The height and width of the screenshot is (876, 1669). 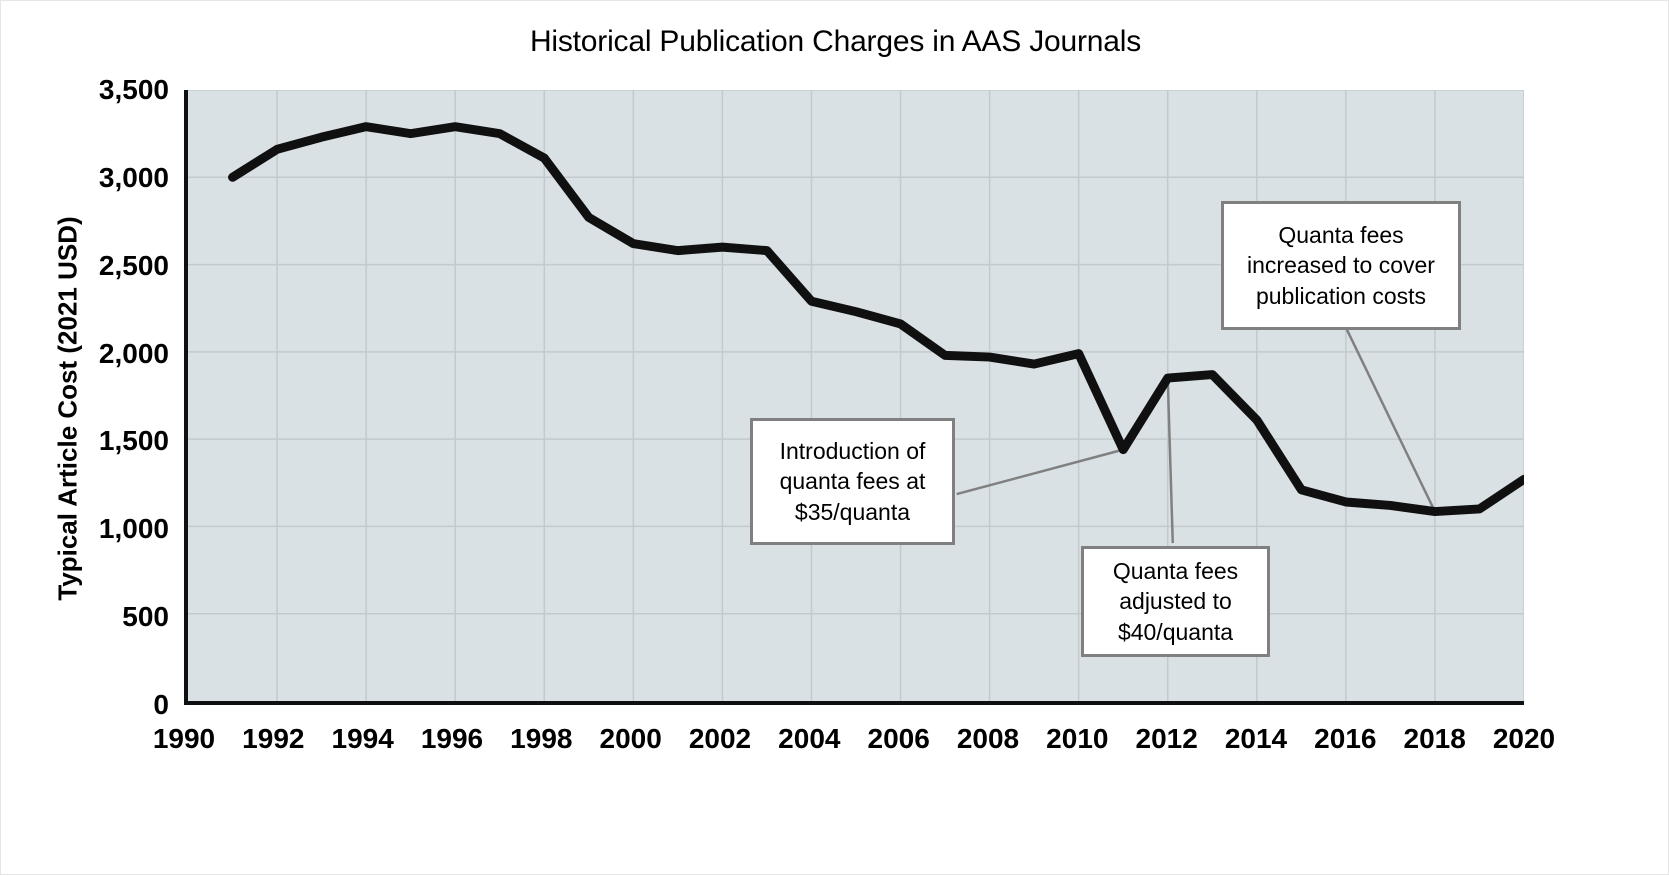 What do you see at coordinates (541, 738) in the screenshot?
I see `x-tick-label: 1998` at bounding box center [541, 738].